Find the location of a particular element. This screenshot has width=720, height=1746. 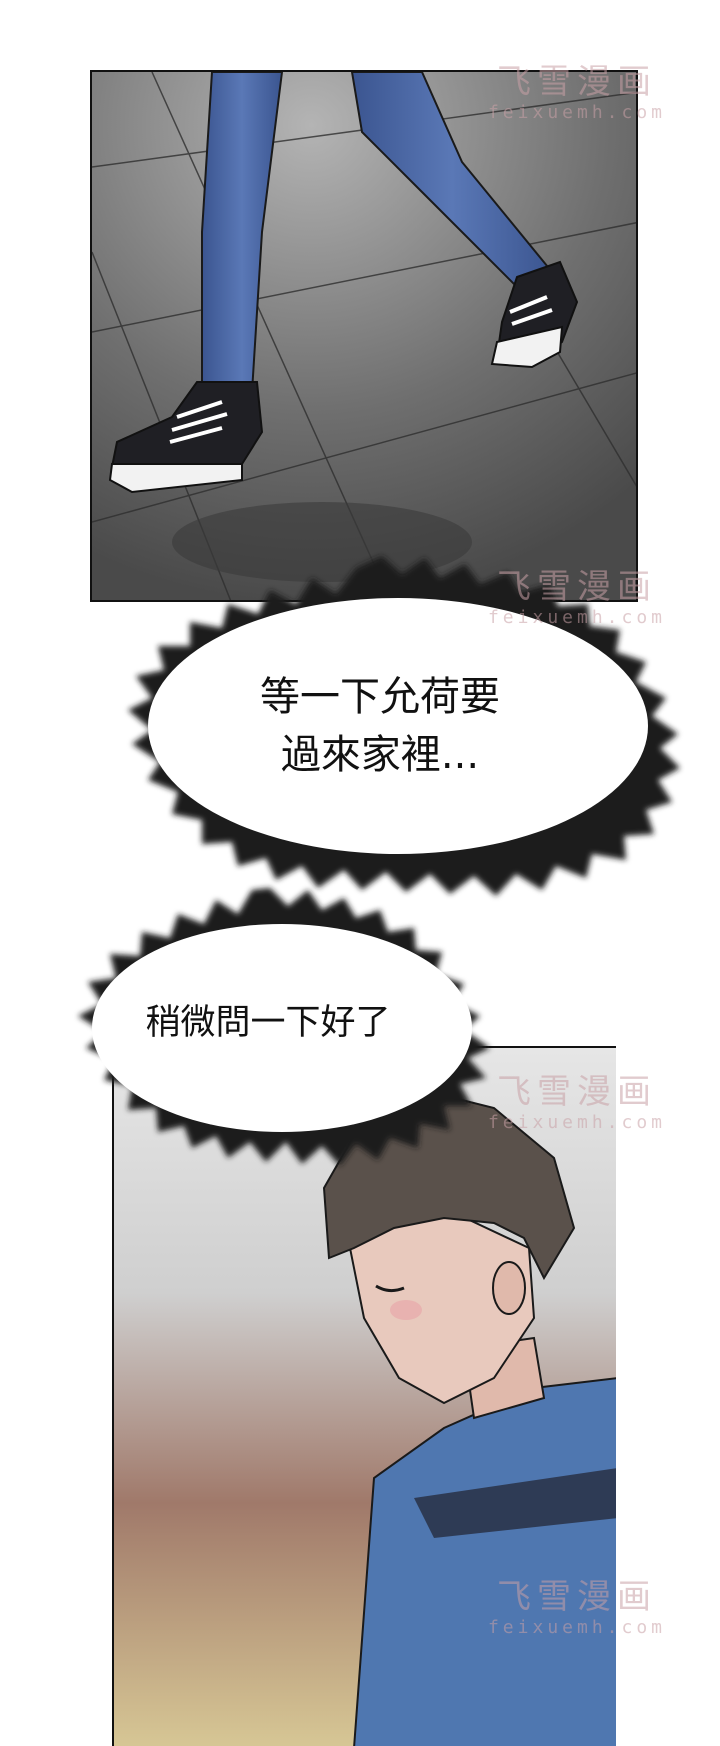

bubble-second-line-1: 稍微問一下好了 is located at coordinates (268, 1023).